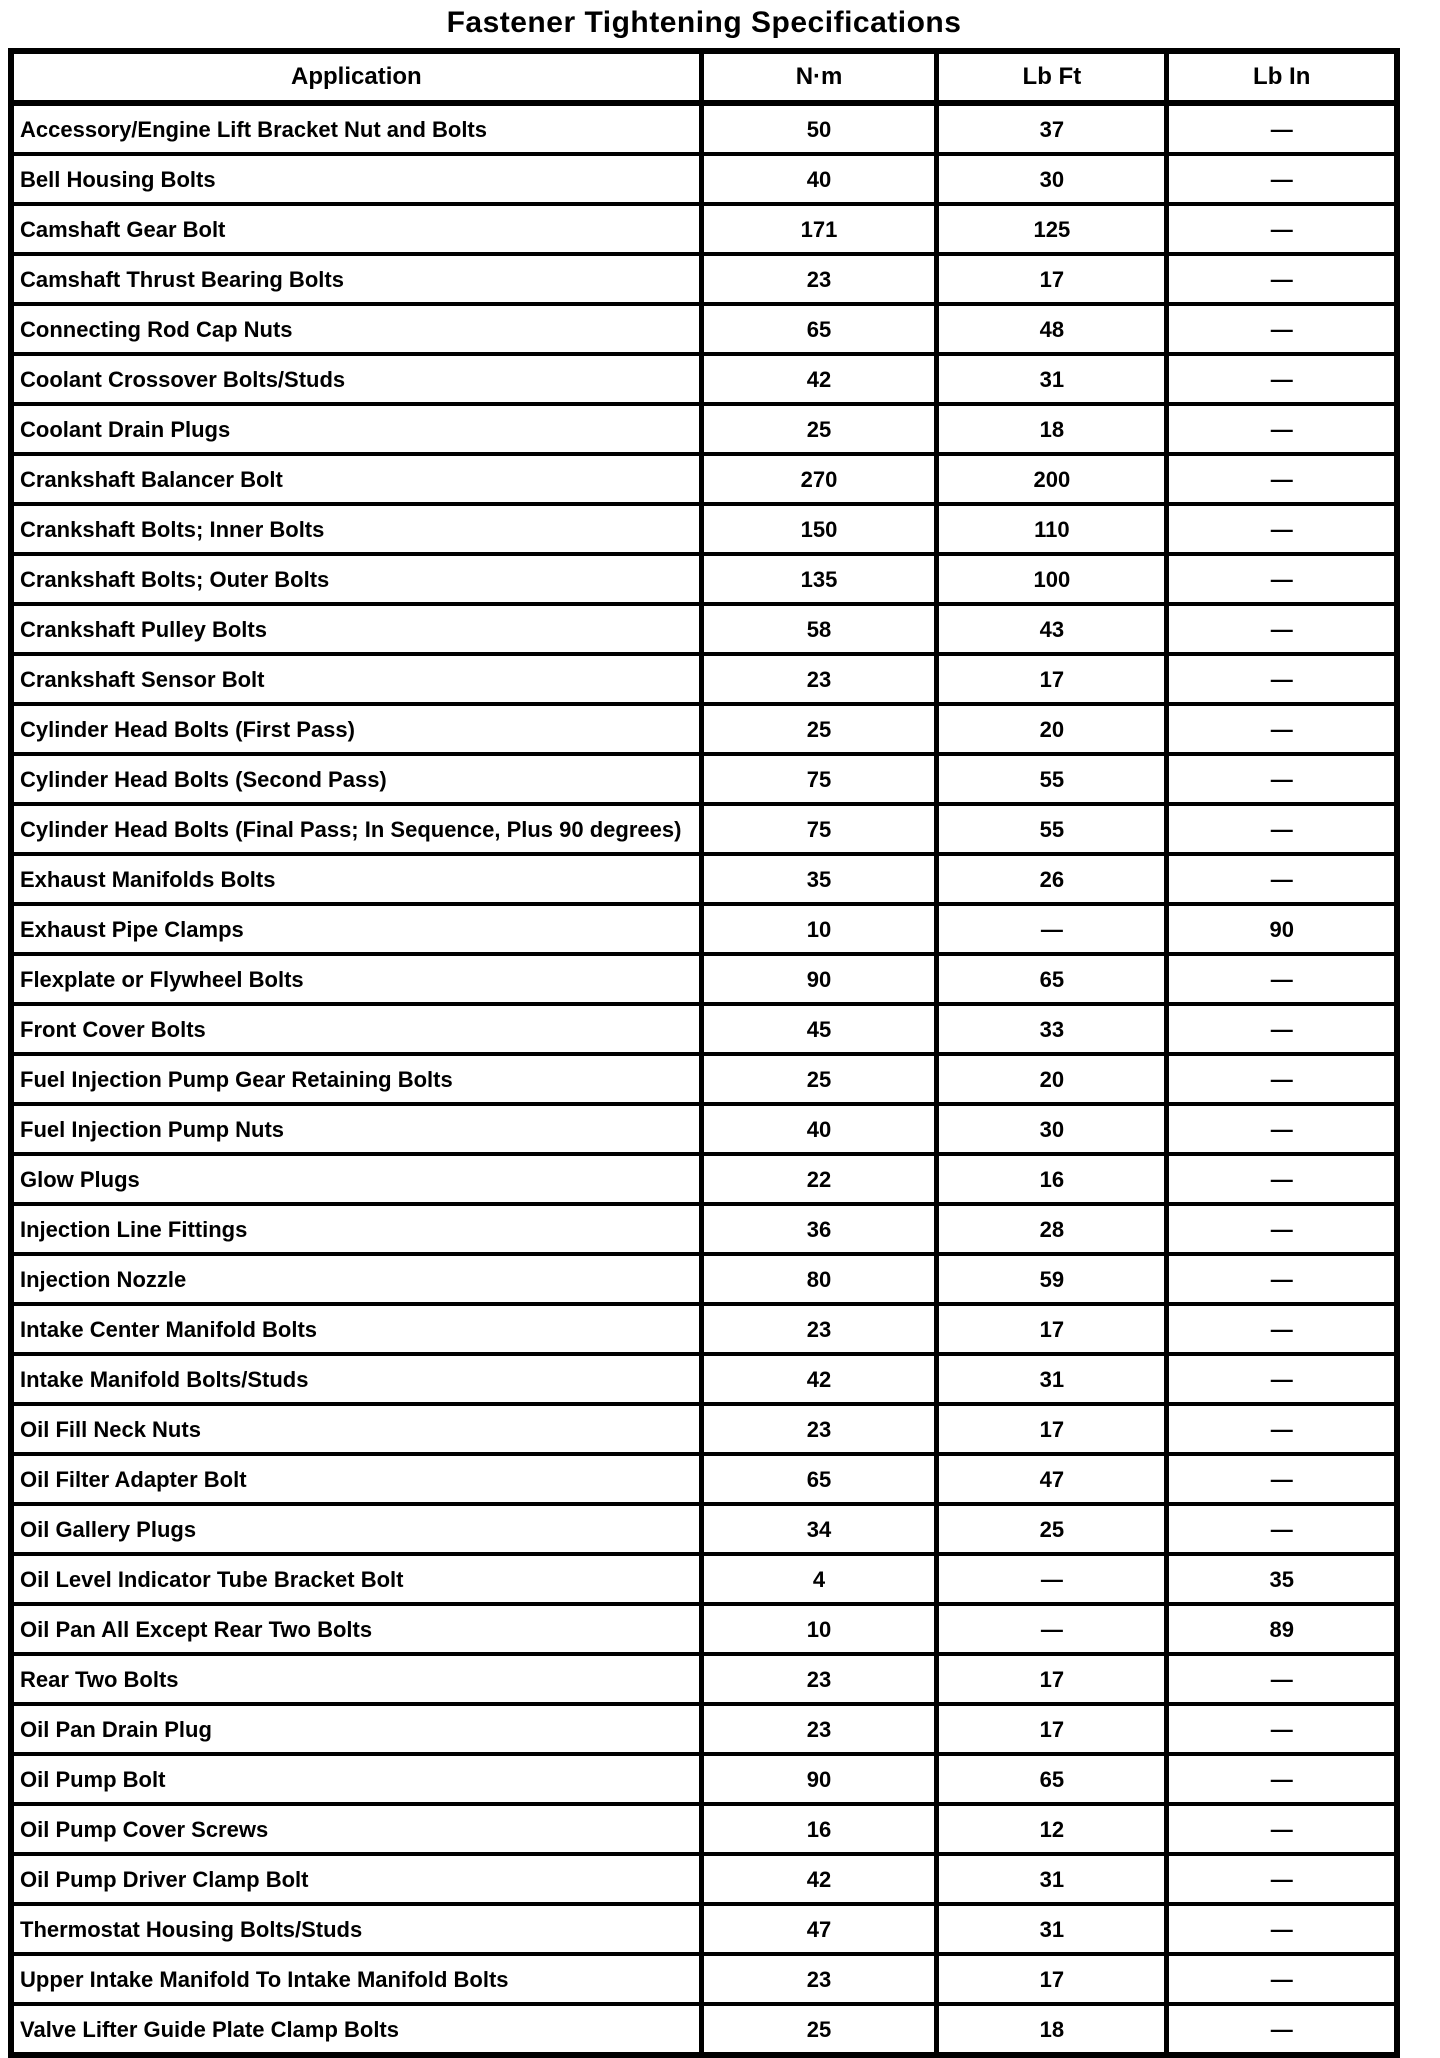 This screenshot has height=2058, width=1440. What do you see at coordinates (704, 1379) in the screenshot?
I see `table-row: Intake Manifold Bolts/Studs 42 31—` at bounding box center [704, 1379].